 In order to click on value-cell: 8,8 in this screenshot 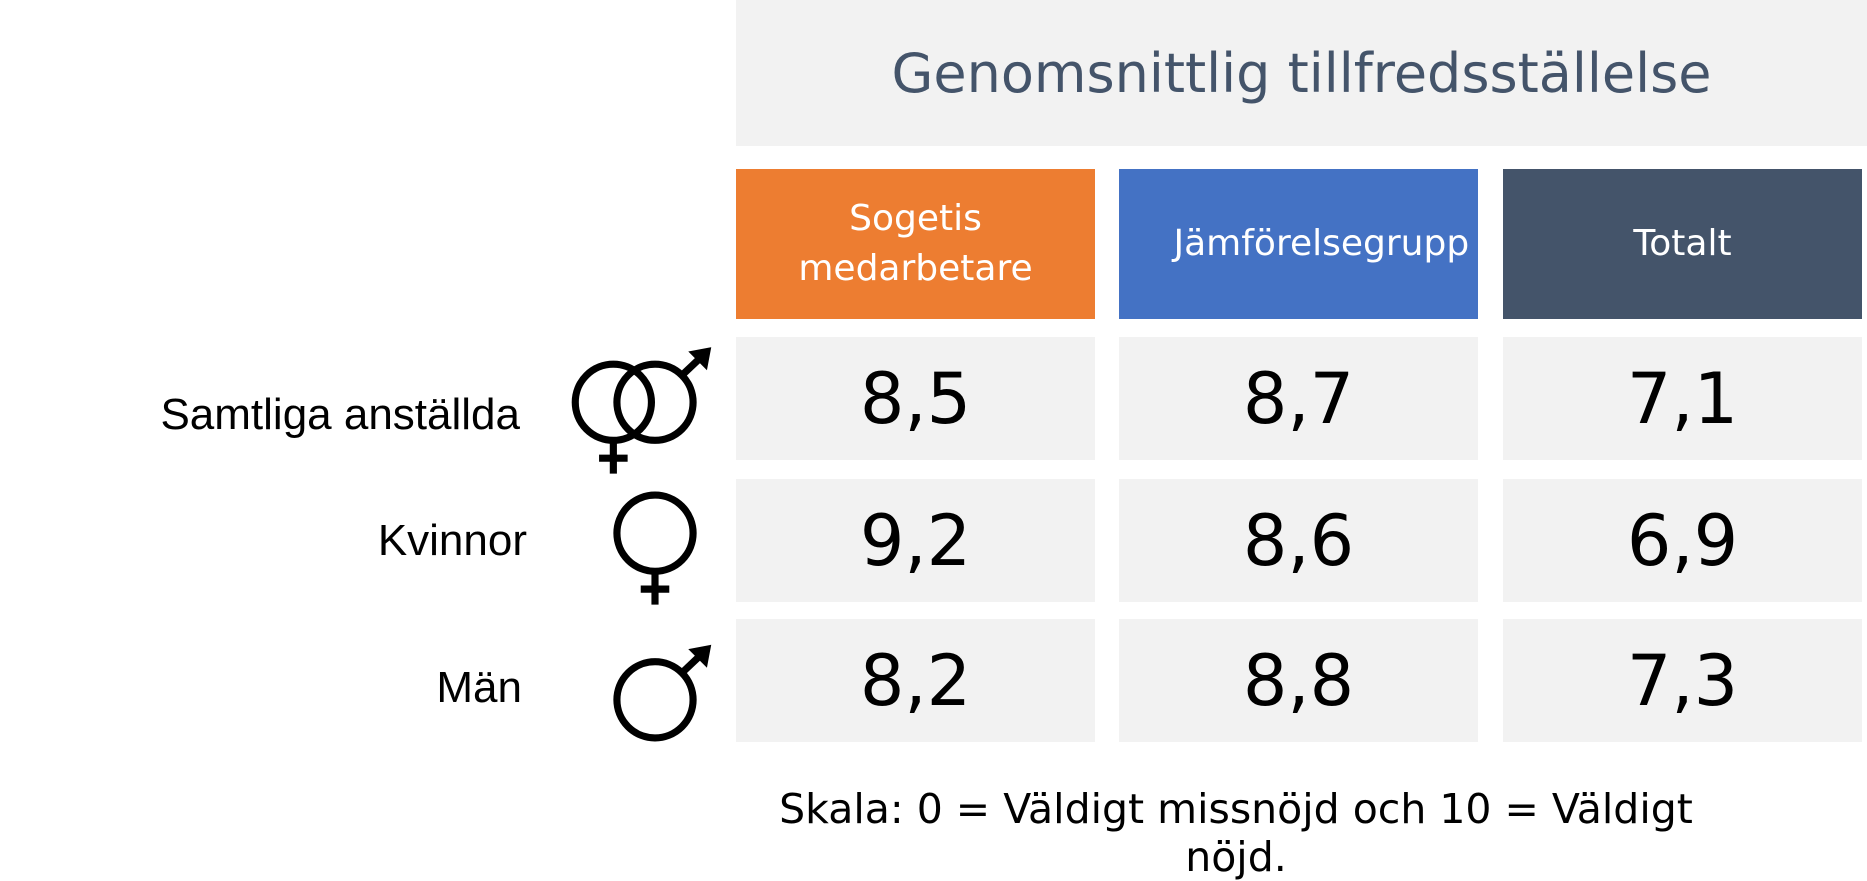, I will do `click(1298, 680)`.